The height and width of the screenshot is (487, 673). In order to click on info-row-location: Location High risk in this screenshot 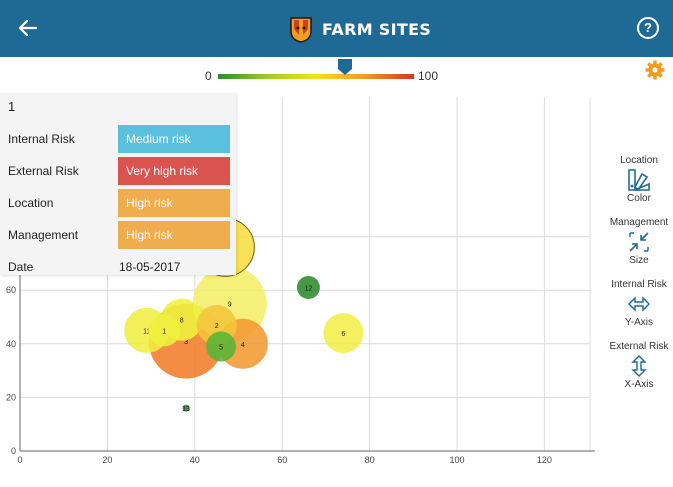, I will do `click(118, 203)`.